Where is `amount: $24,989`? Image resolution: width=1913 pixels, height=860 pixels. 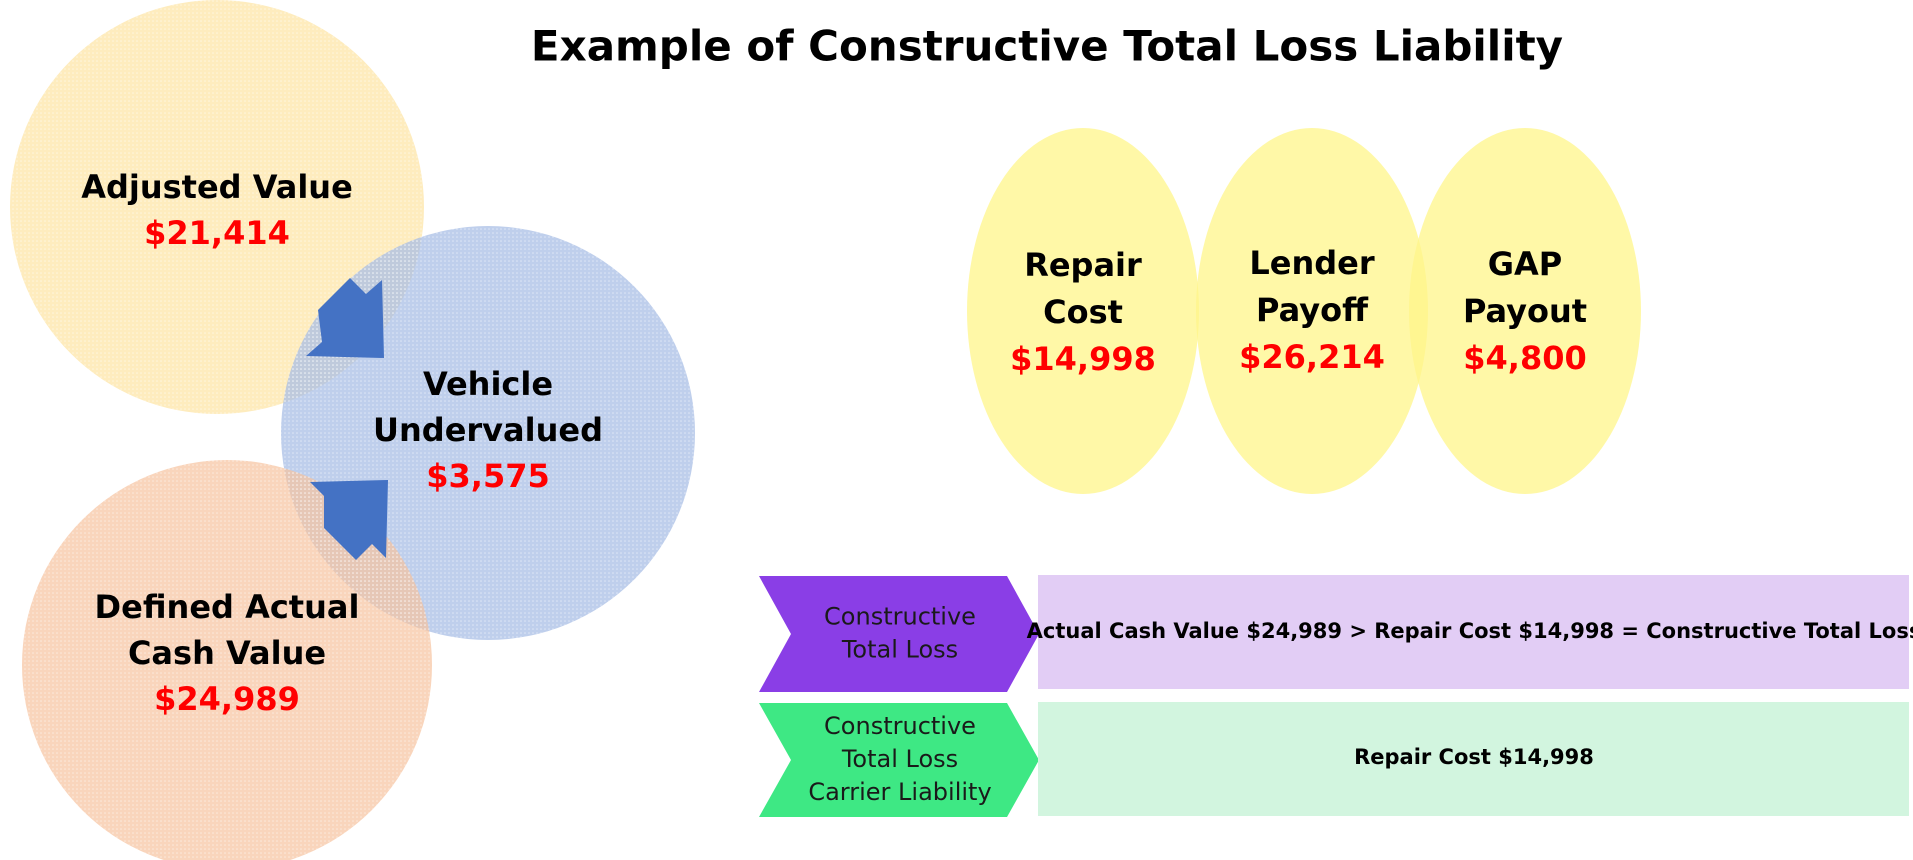 amount: $24,989 is located at coordinates (227, 699).